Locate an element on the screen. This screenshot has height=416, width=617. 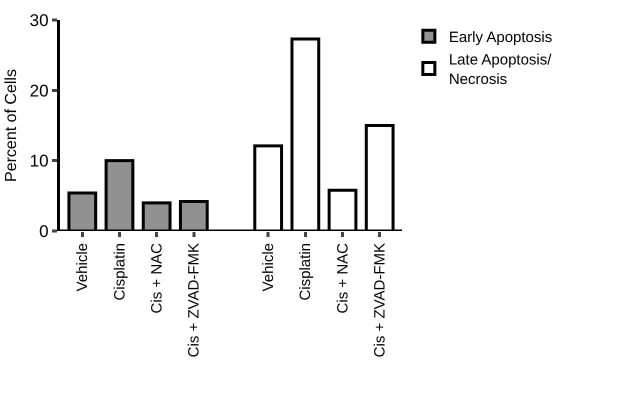
y-axis-title: Percent of Cells is located at coordinates (11, 125).